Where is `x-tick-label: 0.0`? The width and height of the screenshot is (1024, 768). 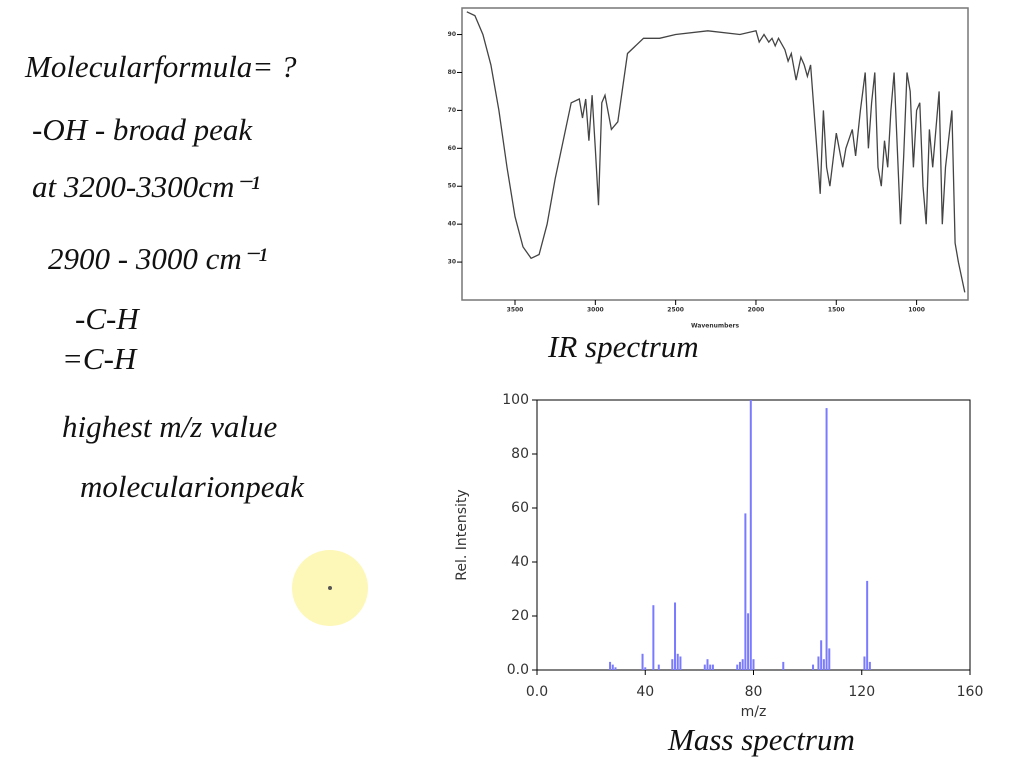
x-tick-label: 0.0 is located at coordinates (537, 692).